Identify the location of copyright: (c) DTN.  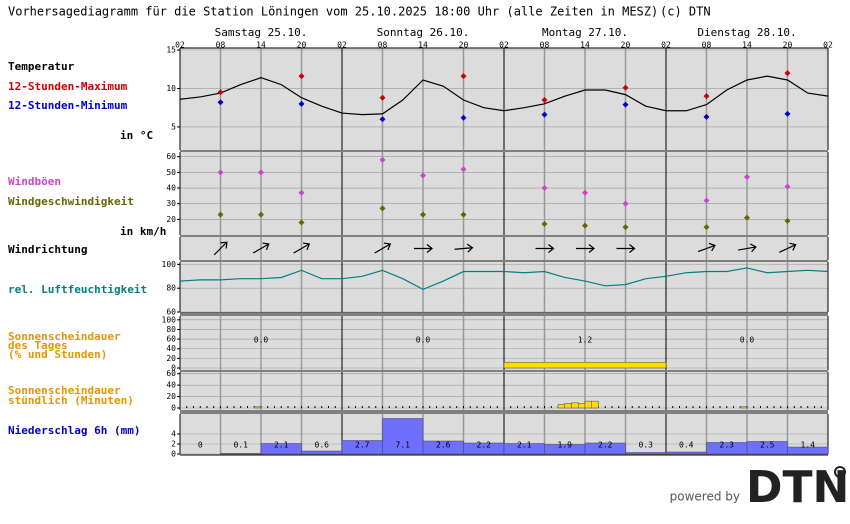
(685, 12).